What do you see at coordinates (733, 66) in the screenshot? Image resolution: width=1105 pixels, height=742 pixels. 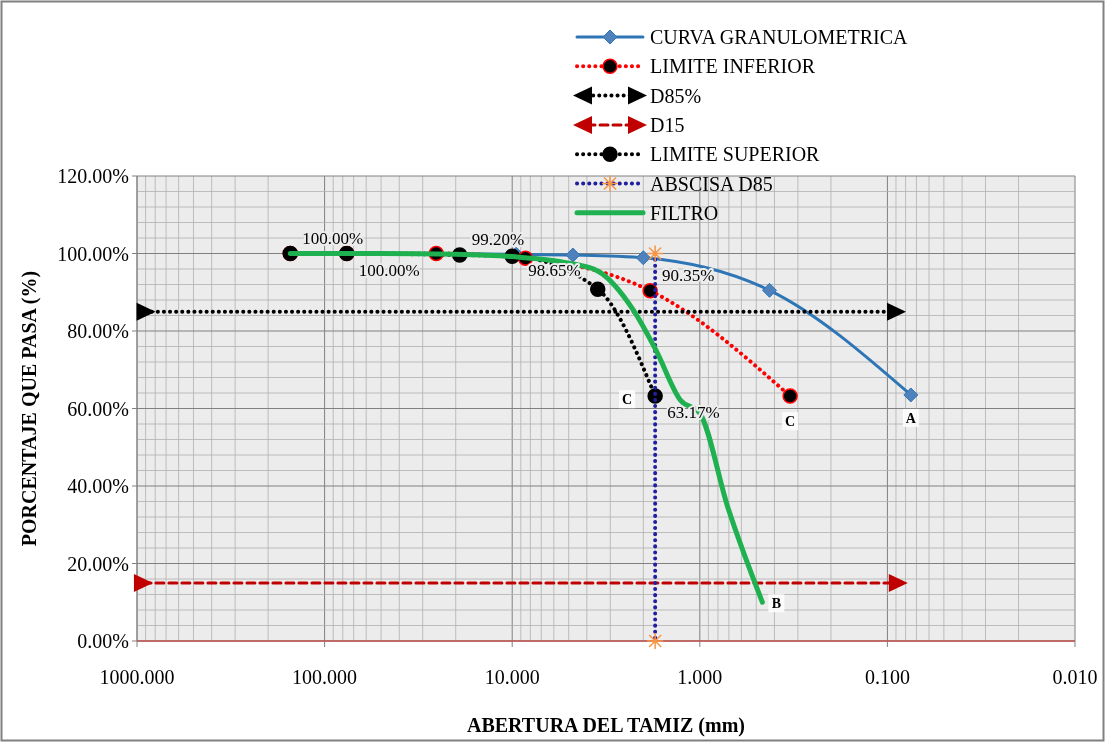 I see `legend-label: LIMITE INFERIOR` at bounding box center [733, 66].